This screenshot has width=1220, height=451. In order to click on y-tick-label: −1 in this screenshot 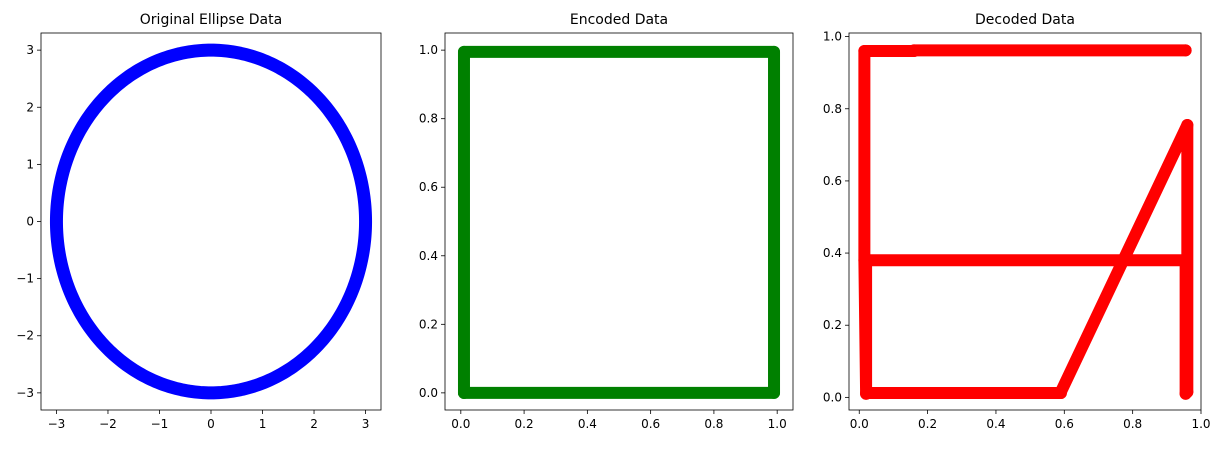, I will do `click(25, 279)`.